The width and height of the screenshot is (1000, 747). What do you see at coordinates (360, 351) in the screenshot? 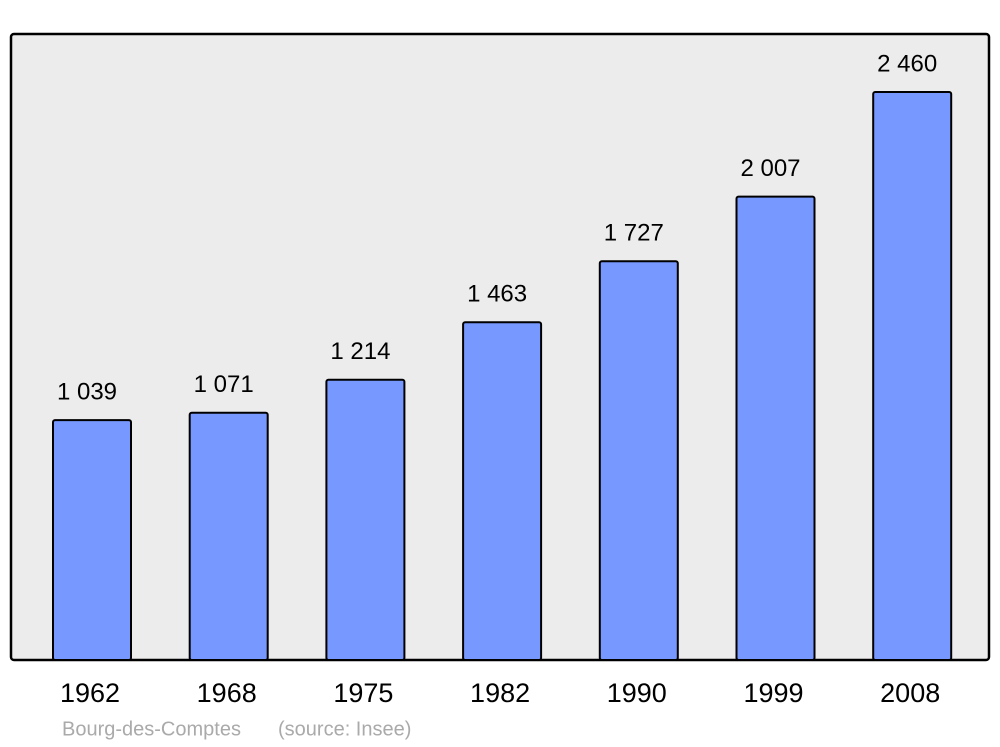
I see `value-label: 1 214` at bounding box center [360, 351].